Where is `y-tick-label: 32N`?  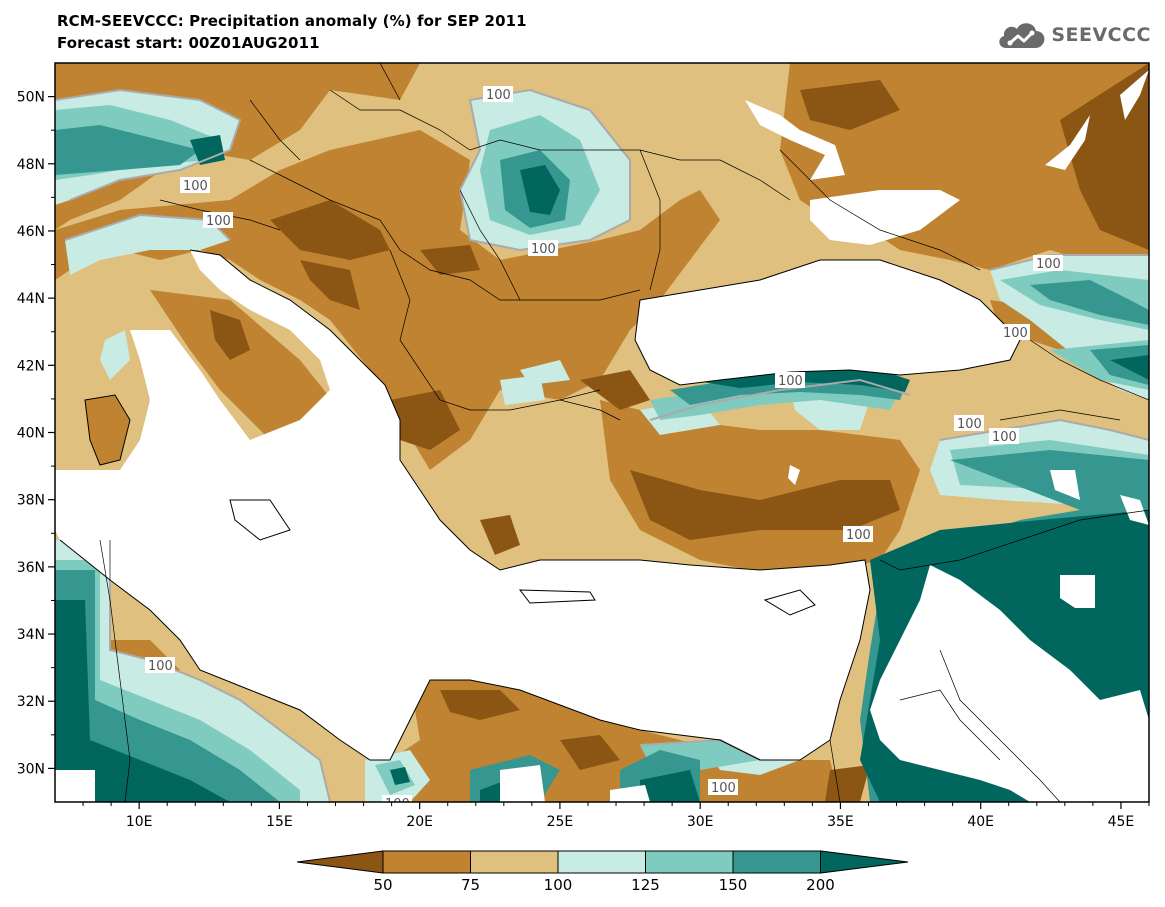
y-tick-label: 32N is located at coordinates (31, 702).